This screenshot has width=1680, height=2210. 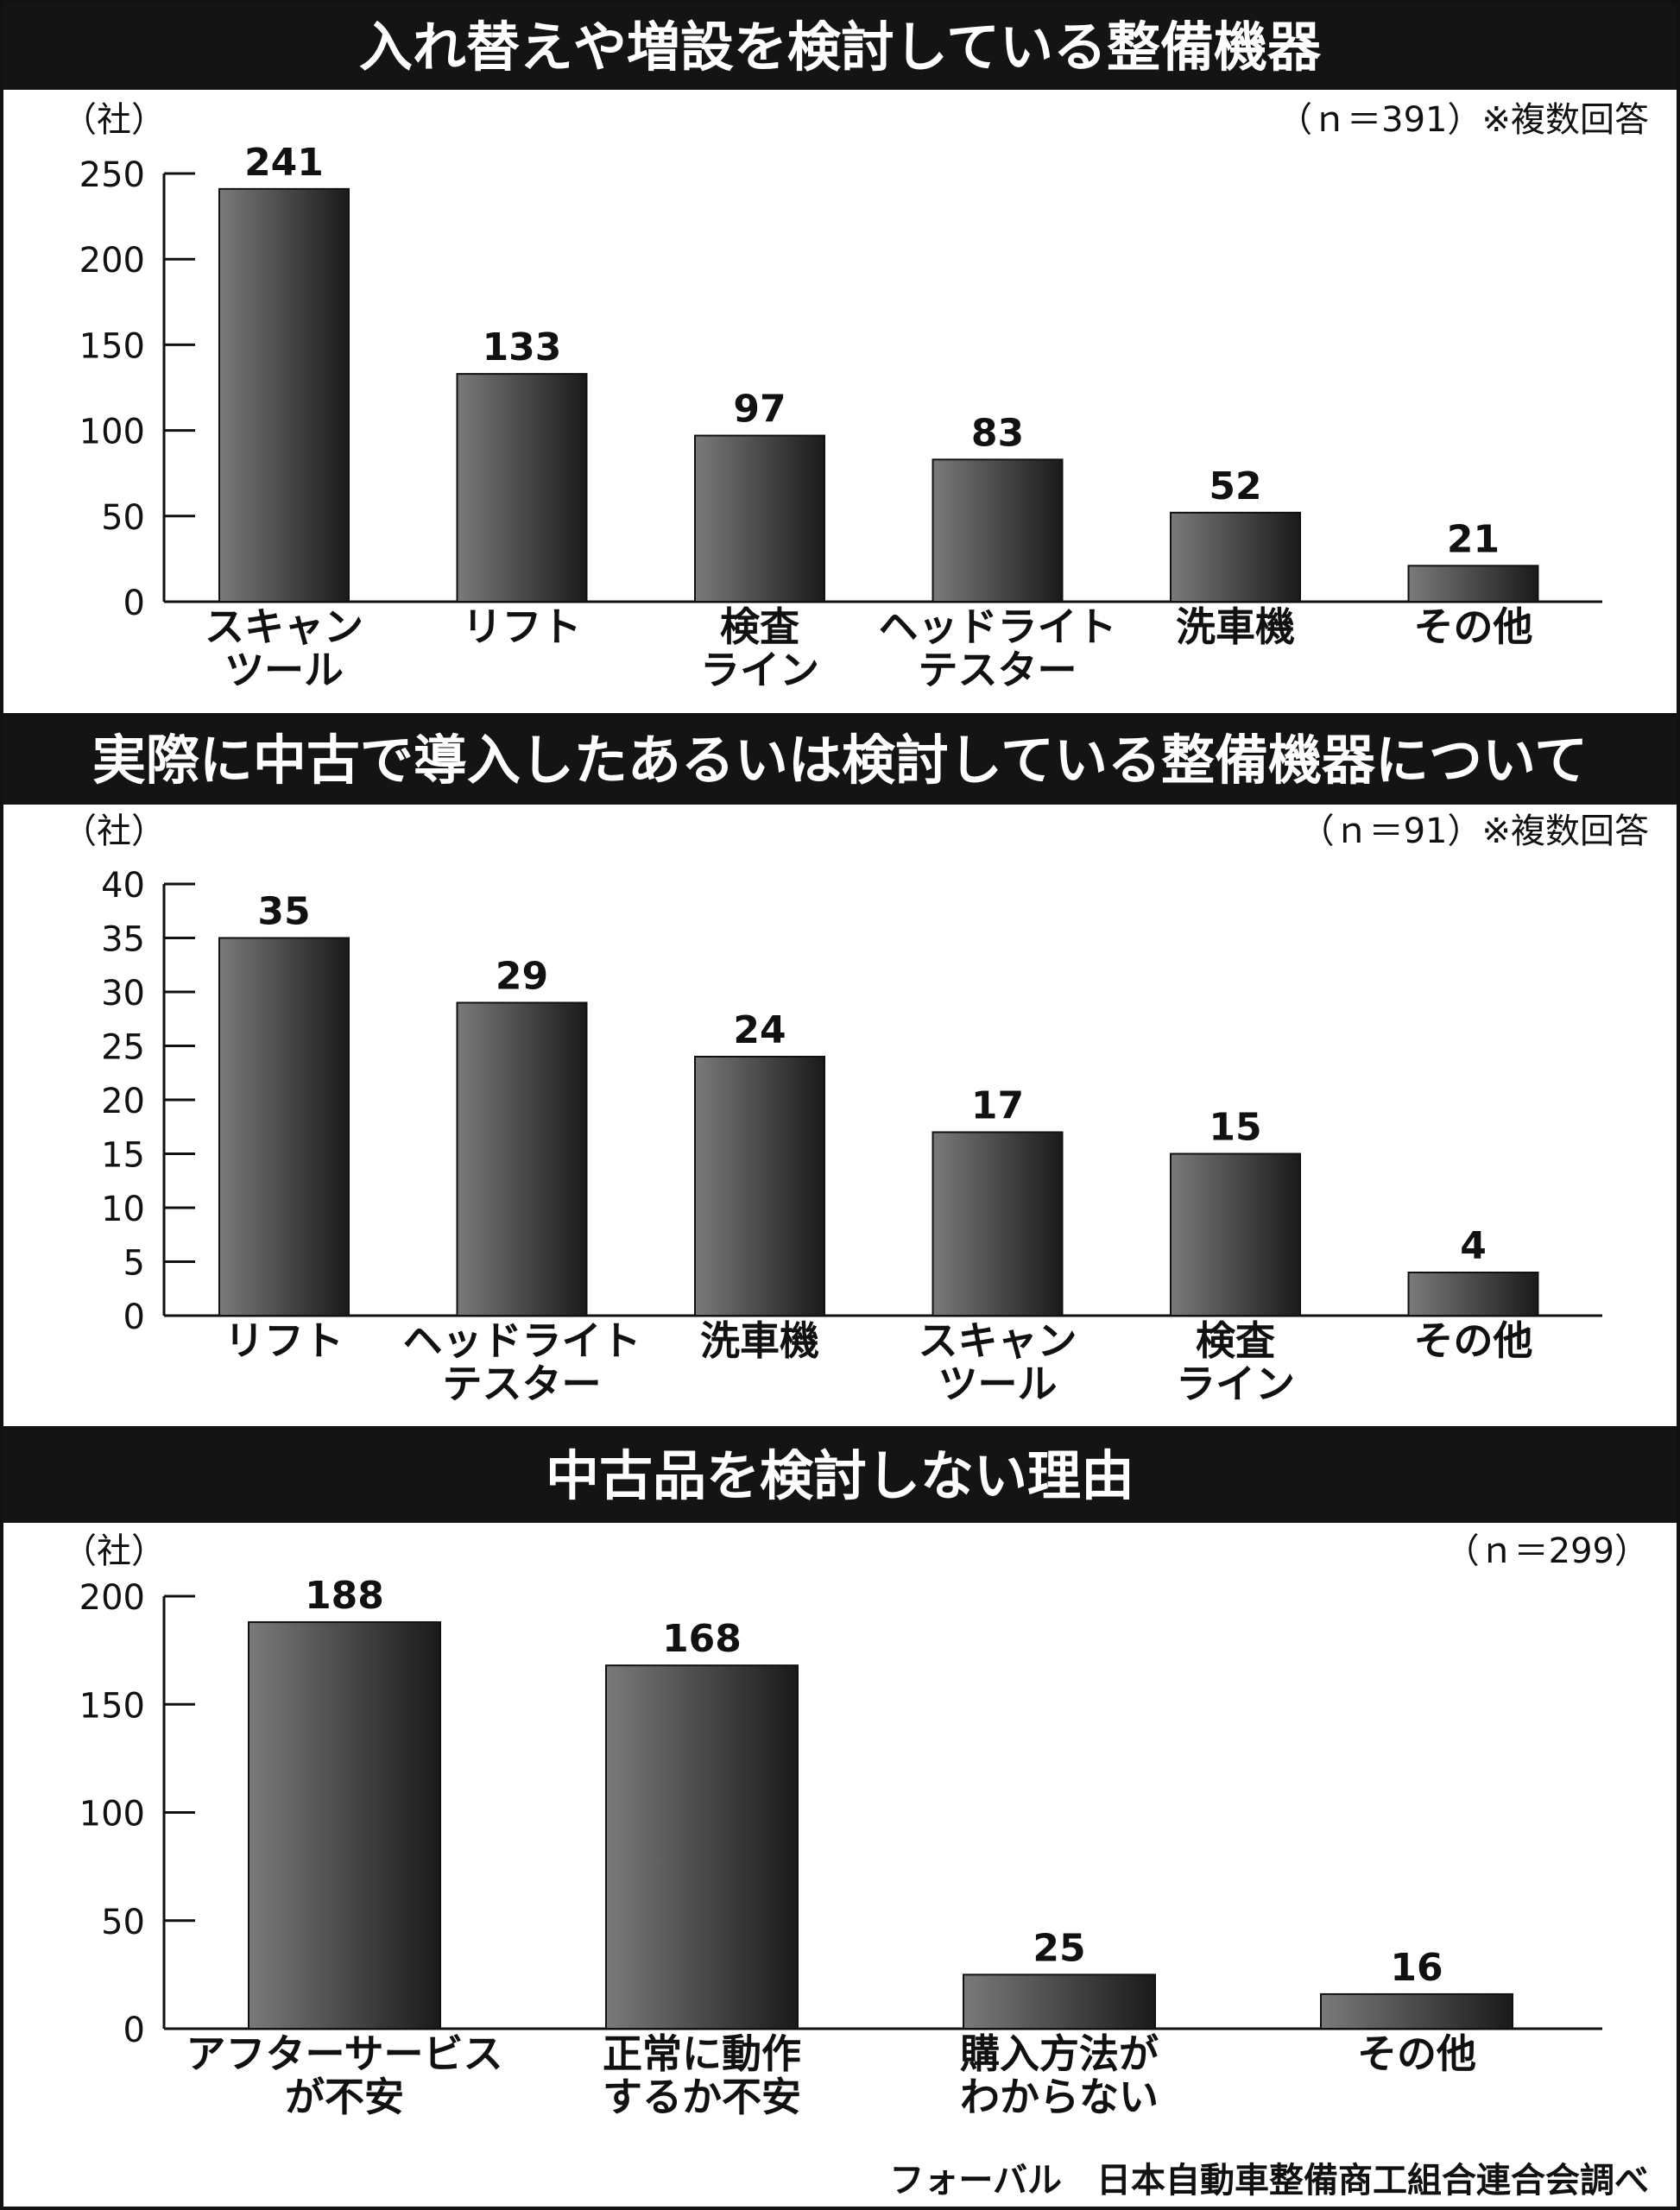 What do you see at coordinates (123, 1048) in the screenshot?
I see `y-tick-label: 25` at bounding box center [123, 1048].